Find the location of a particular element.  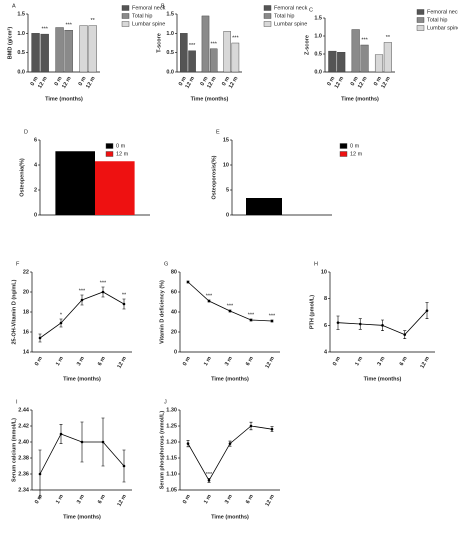

y-tick-label: 4 is located at coordinates (326, 352).